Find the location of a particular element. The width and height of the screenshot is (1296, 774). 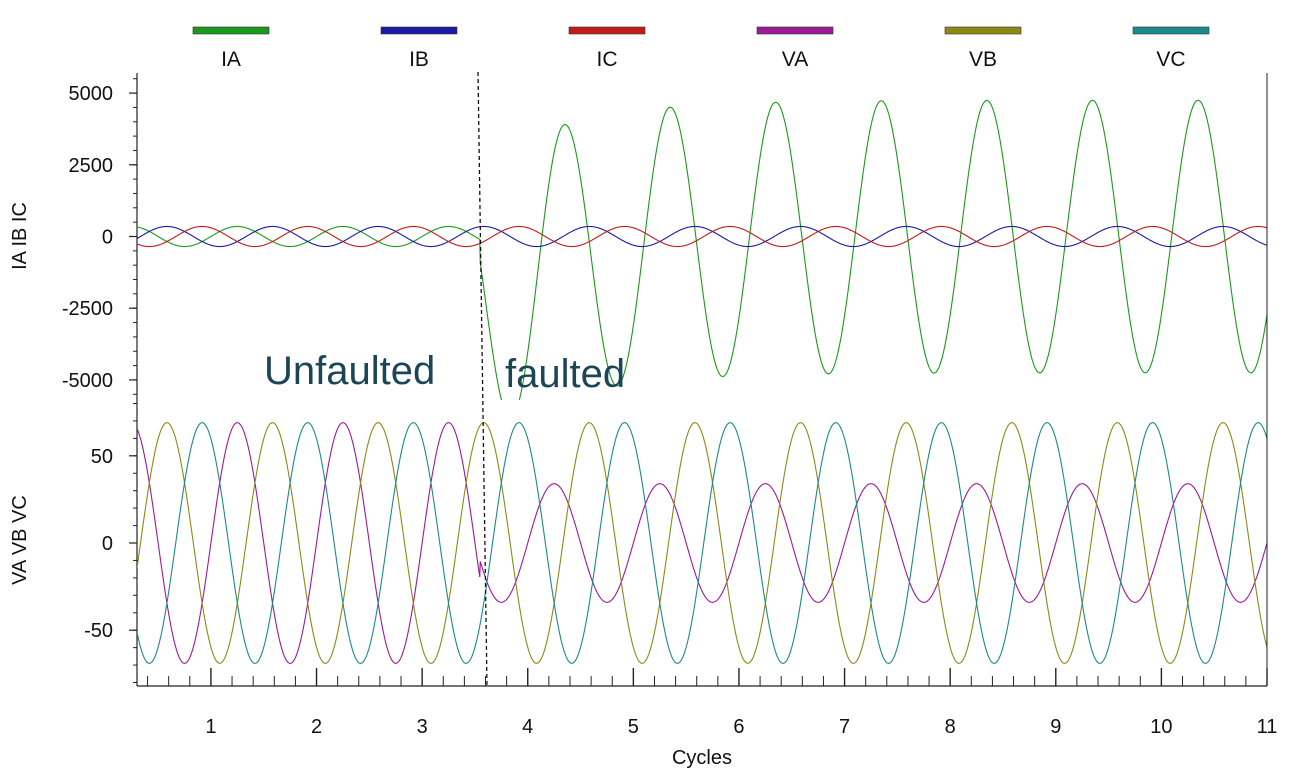

legend-label-vb: VB is located at coordinates (983, 59).